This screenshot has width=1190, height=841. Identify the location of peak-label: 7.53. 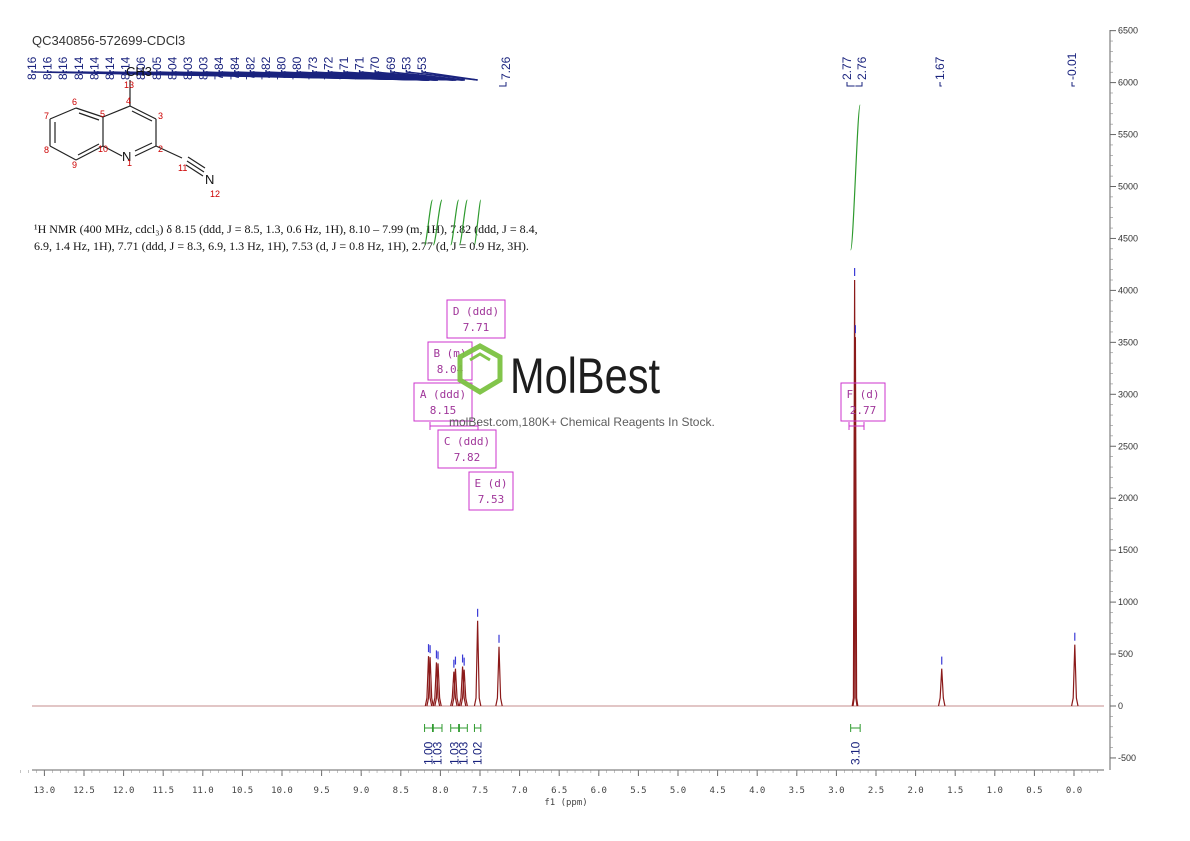
(406, 68).